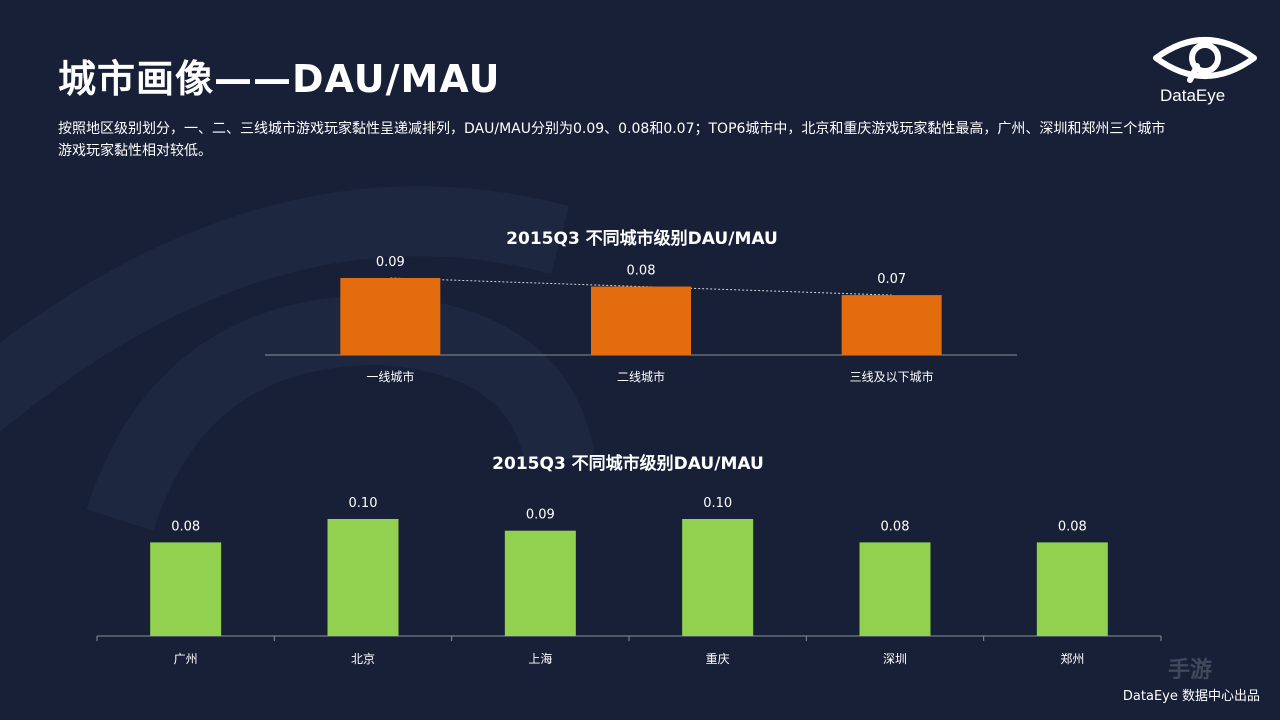 The height and width of the screenshot is (720, 1280). Describe the element at coordinates (895, 659) in the screenshot. I see `c2-category-label: 深圳` at that location.